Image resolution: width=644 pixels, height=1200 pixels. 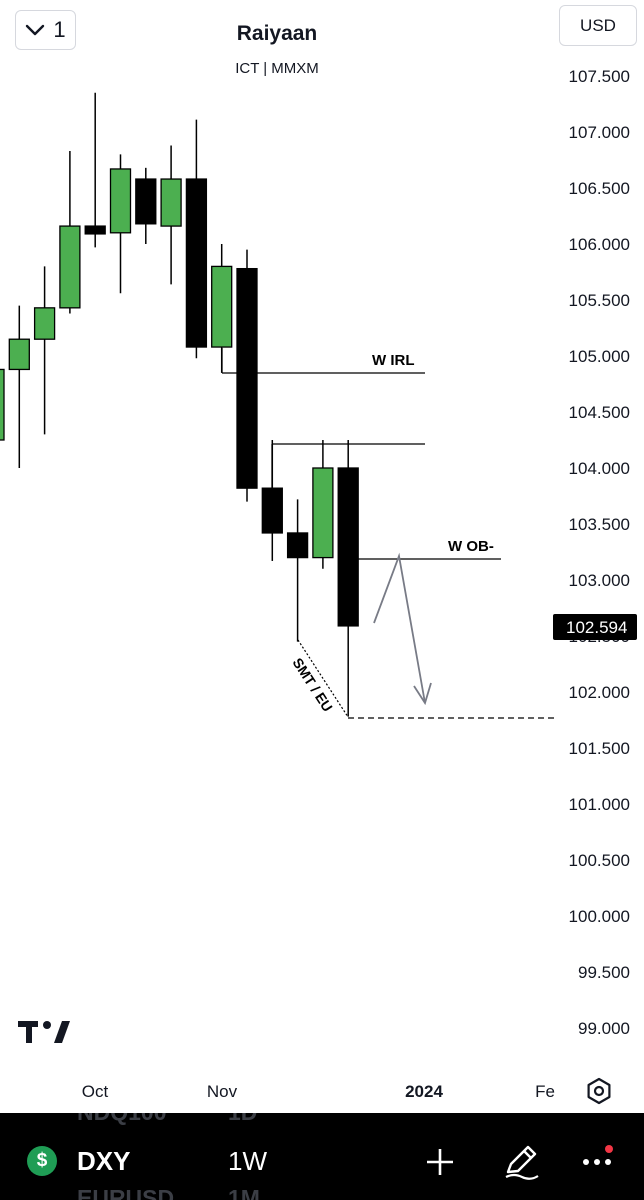 I want to click on projection-arrow-head, so click(x=422, y=694).